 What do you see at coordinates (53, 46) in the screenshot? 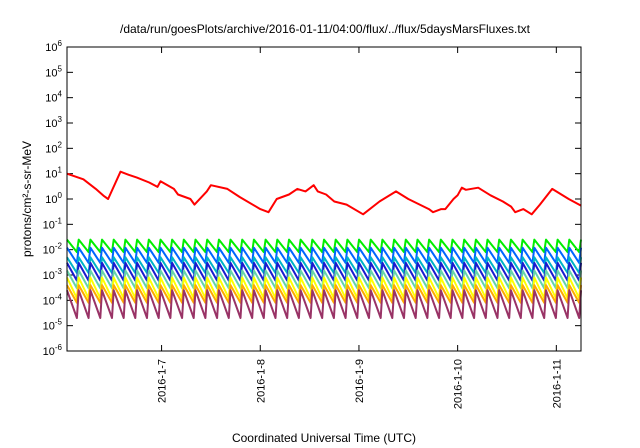
I see `y-tick-label: 10⁶` at bounding box center [53, 46].